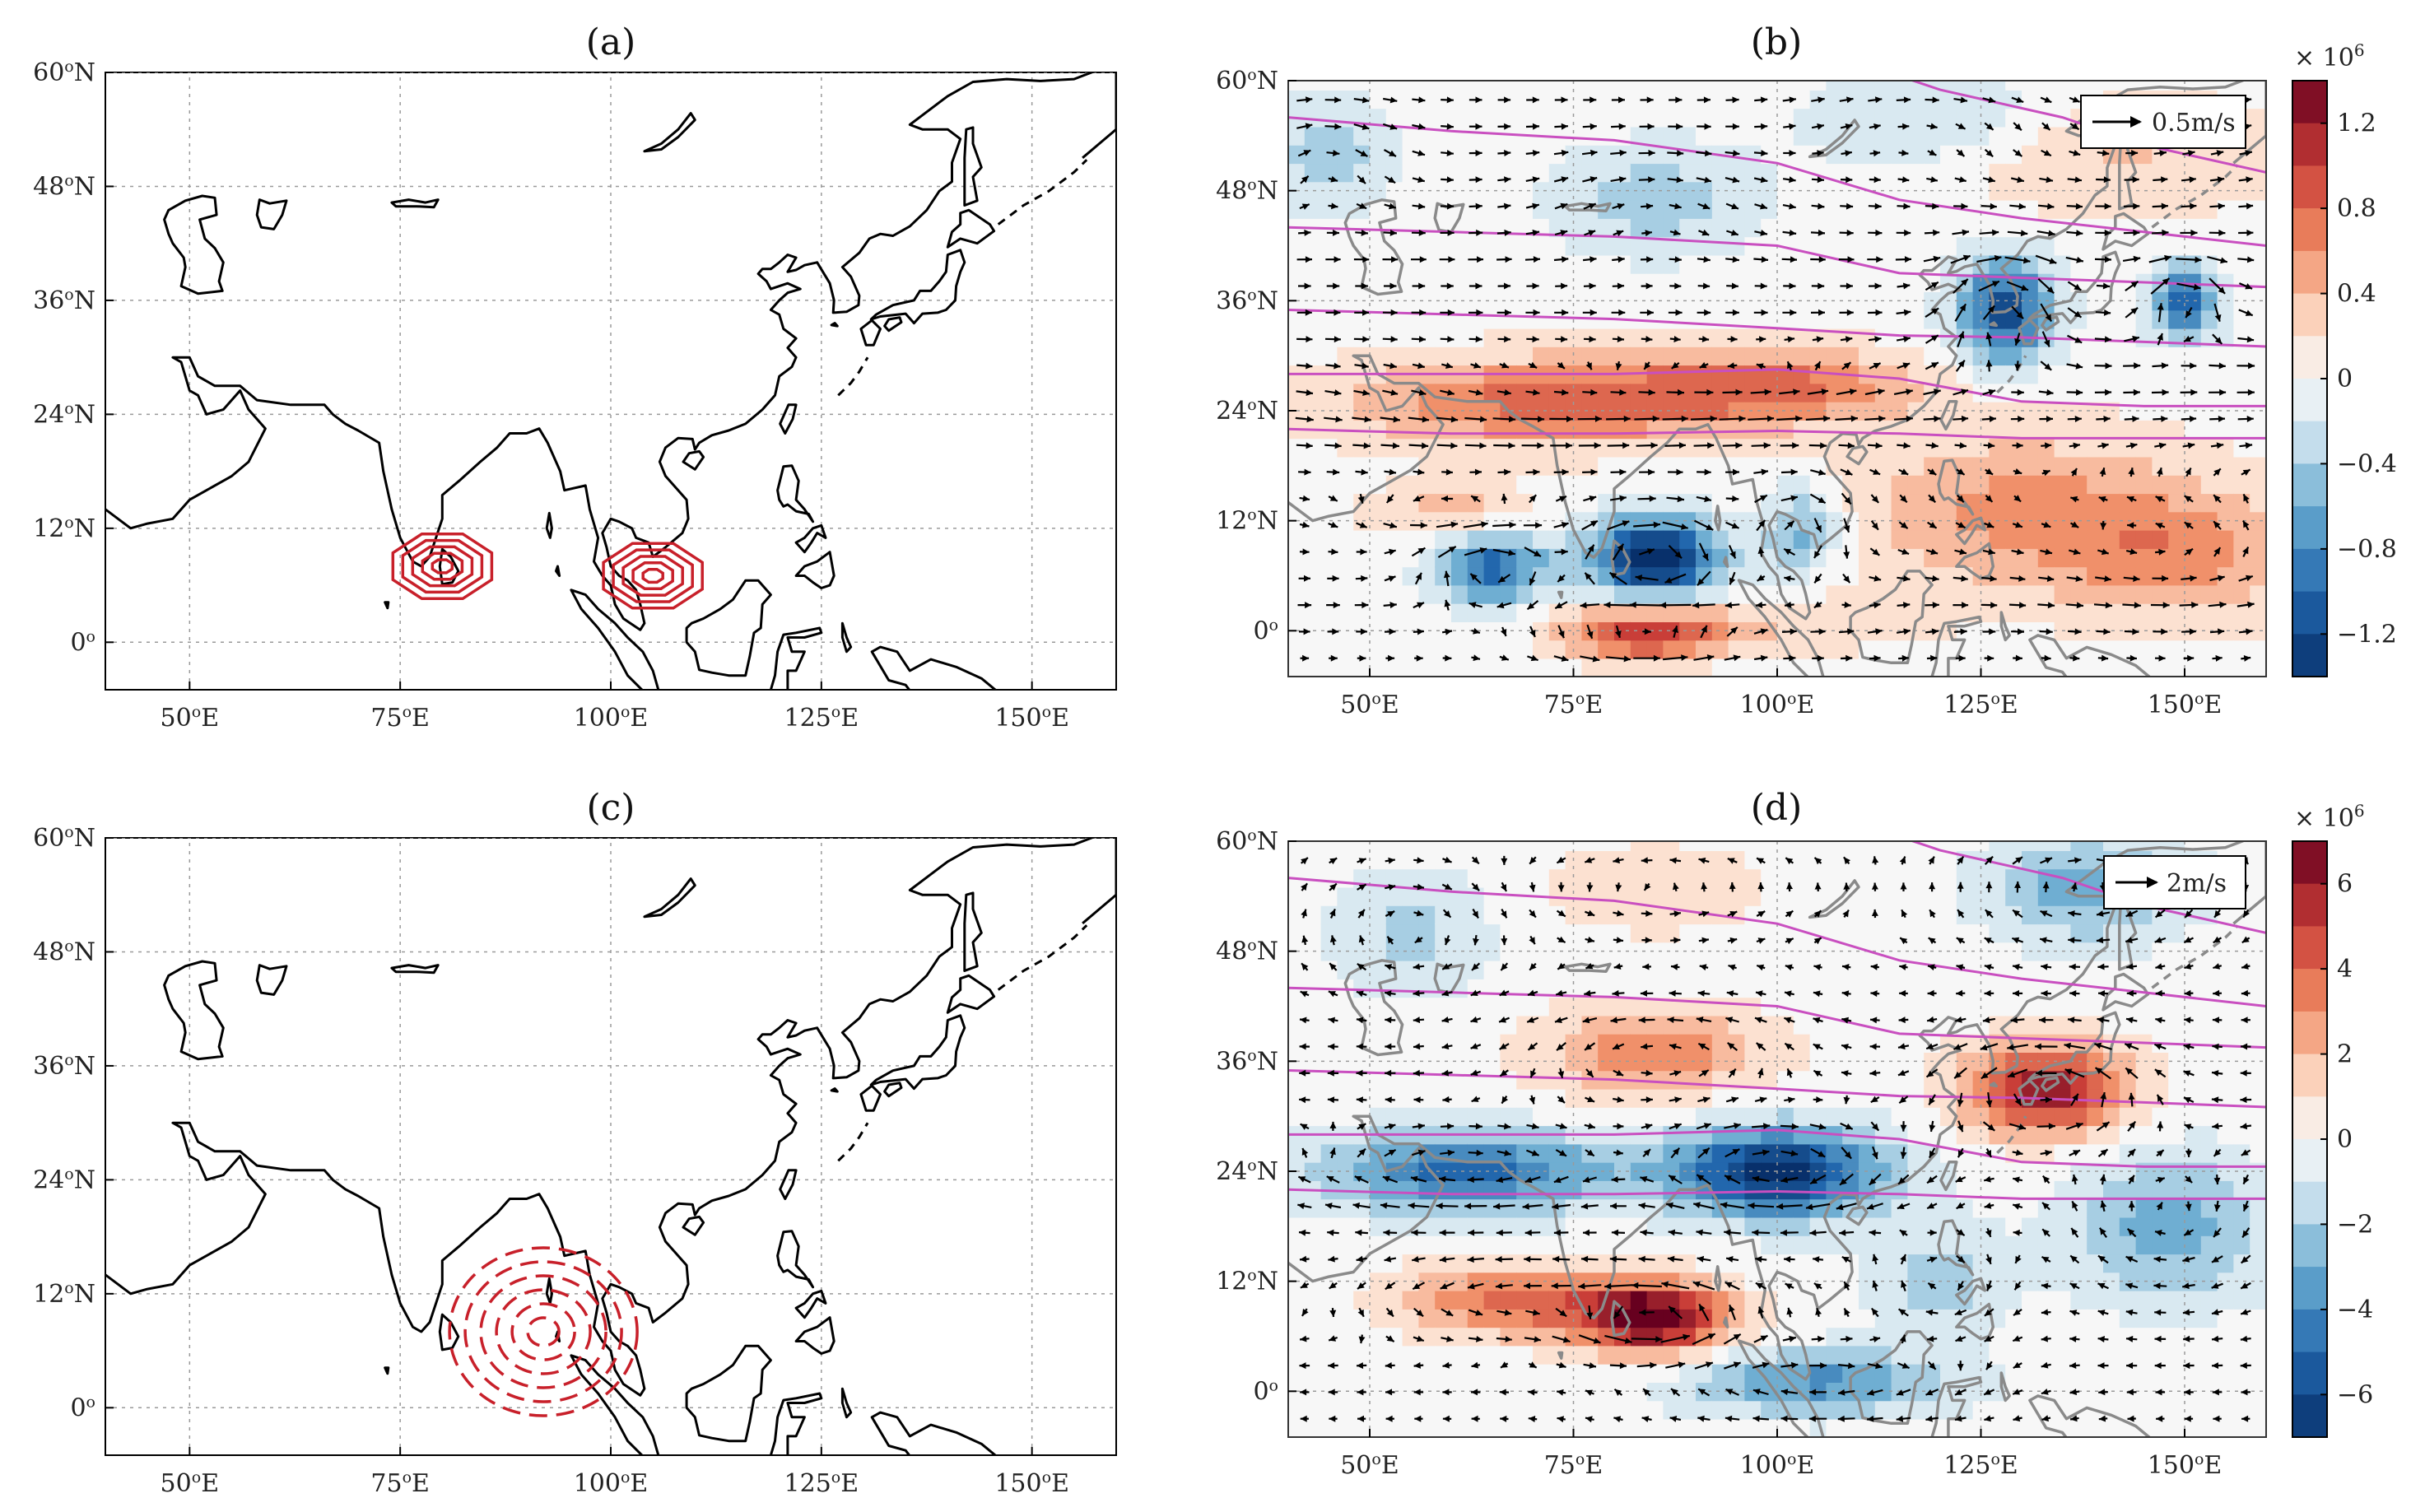  What do you see at coordinates (795, 1259) in the screenshot?
I see `coastline-luzon` at bounding box center [795, 1259].